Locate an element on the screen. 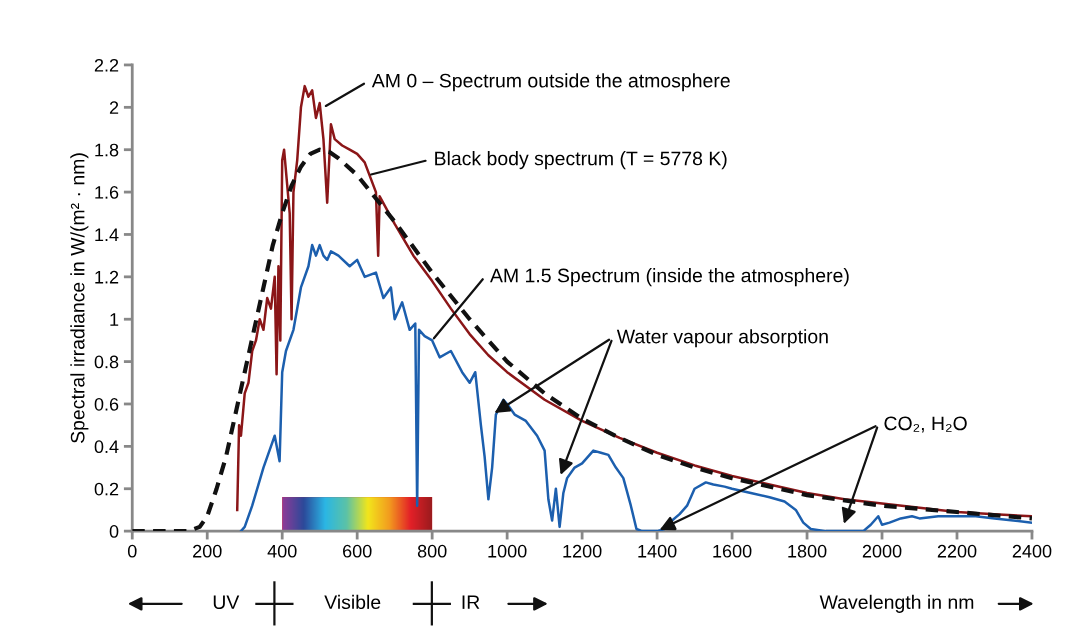 The width and height of the screenshot is (1084, 643). x-tick-label: 2200 is located at coordinates (957, 551).